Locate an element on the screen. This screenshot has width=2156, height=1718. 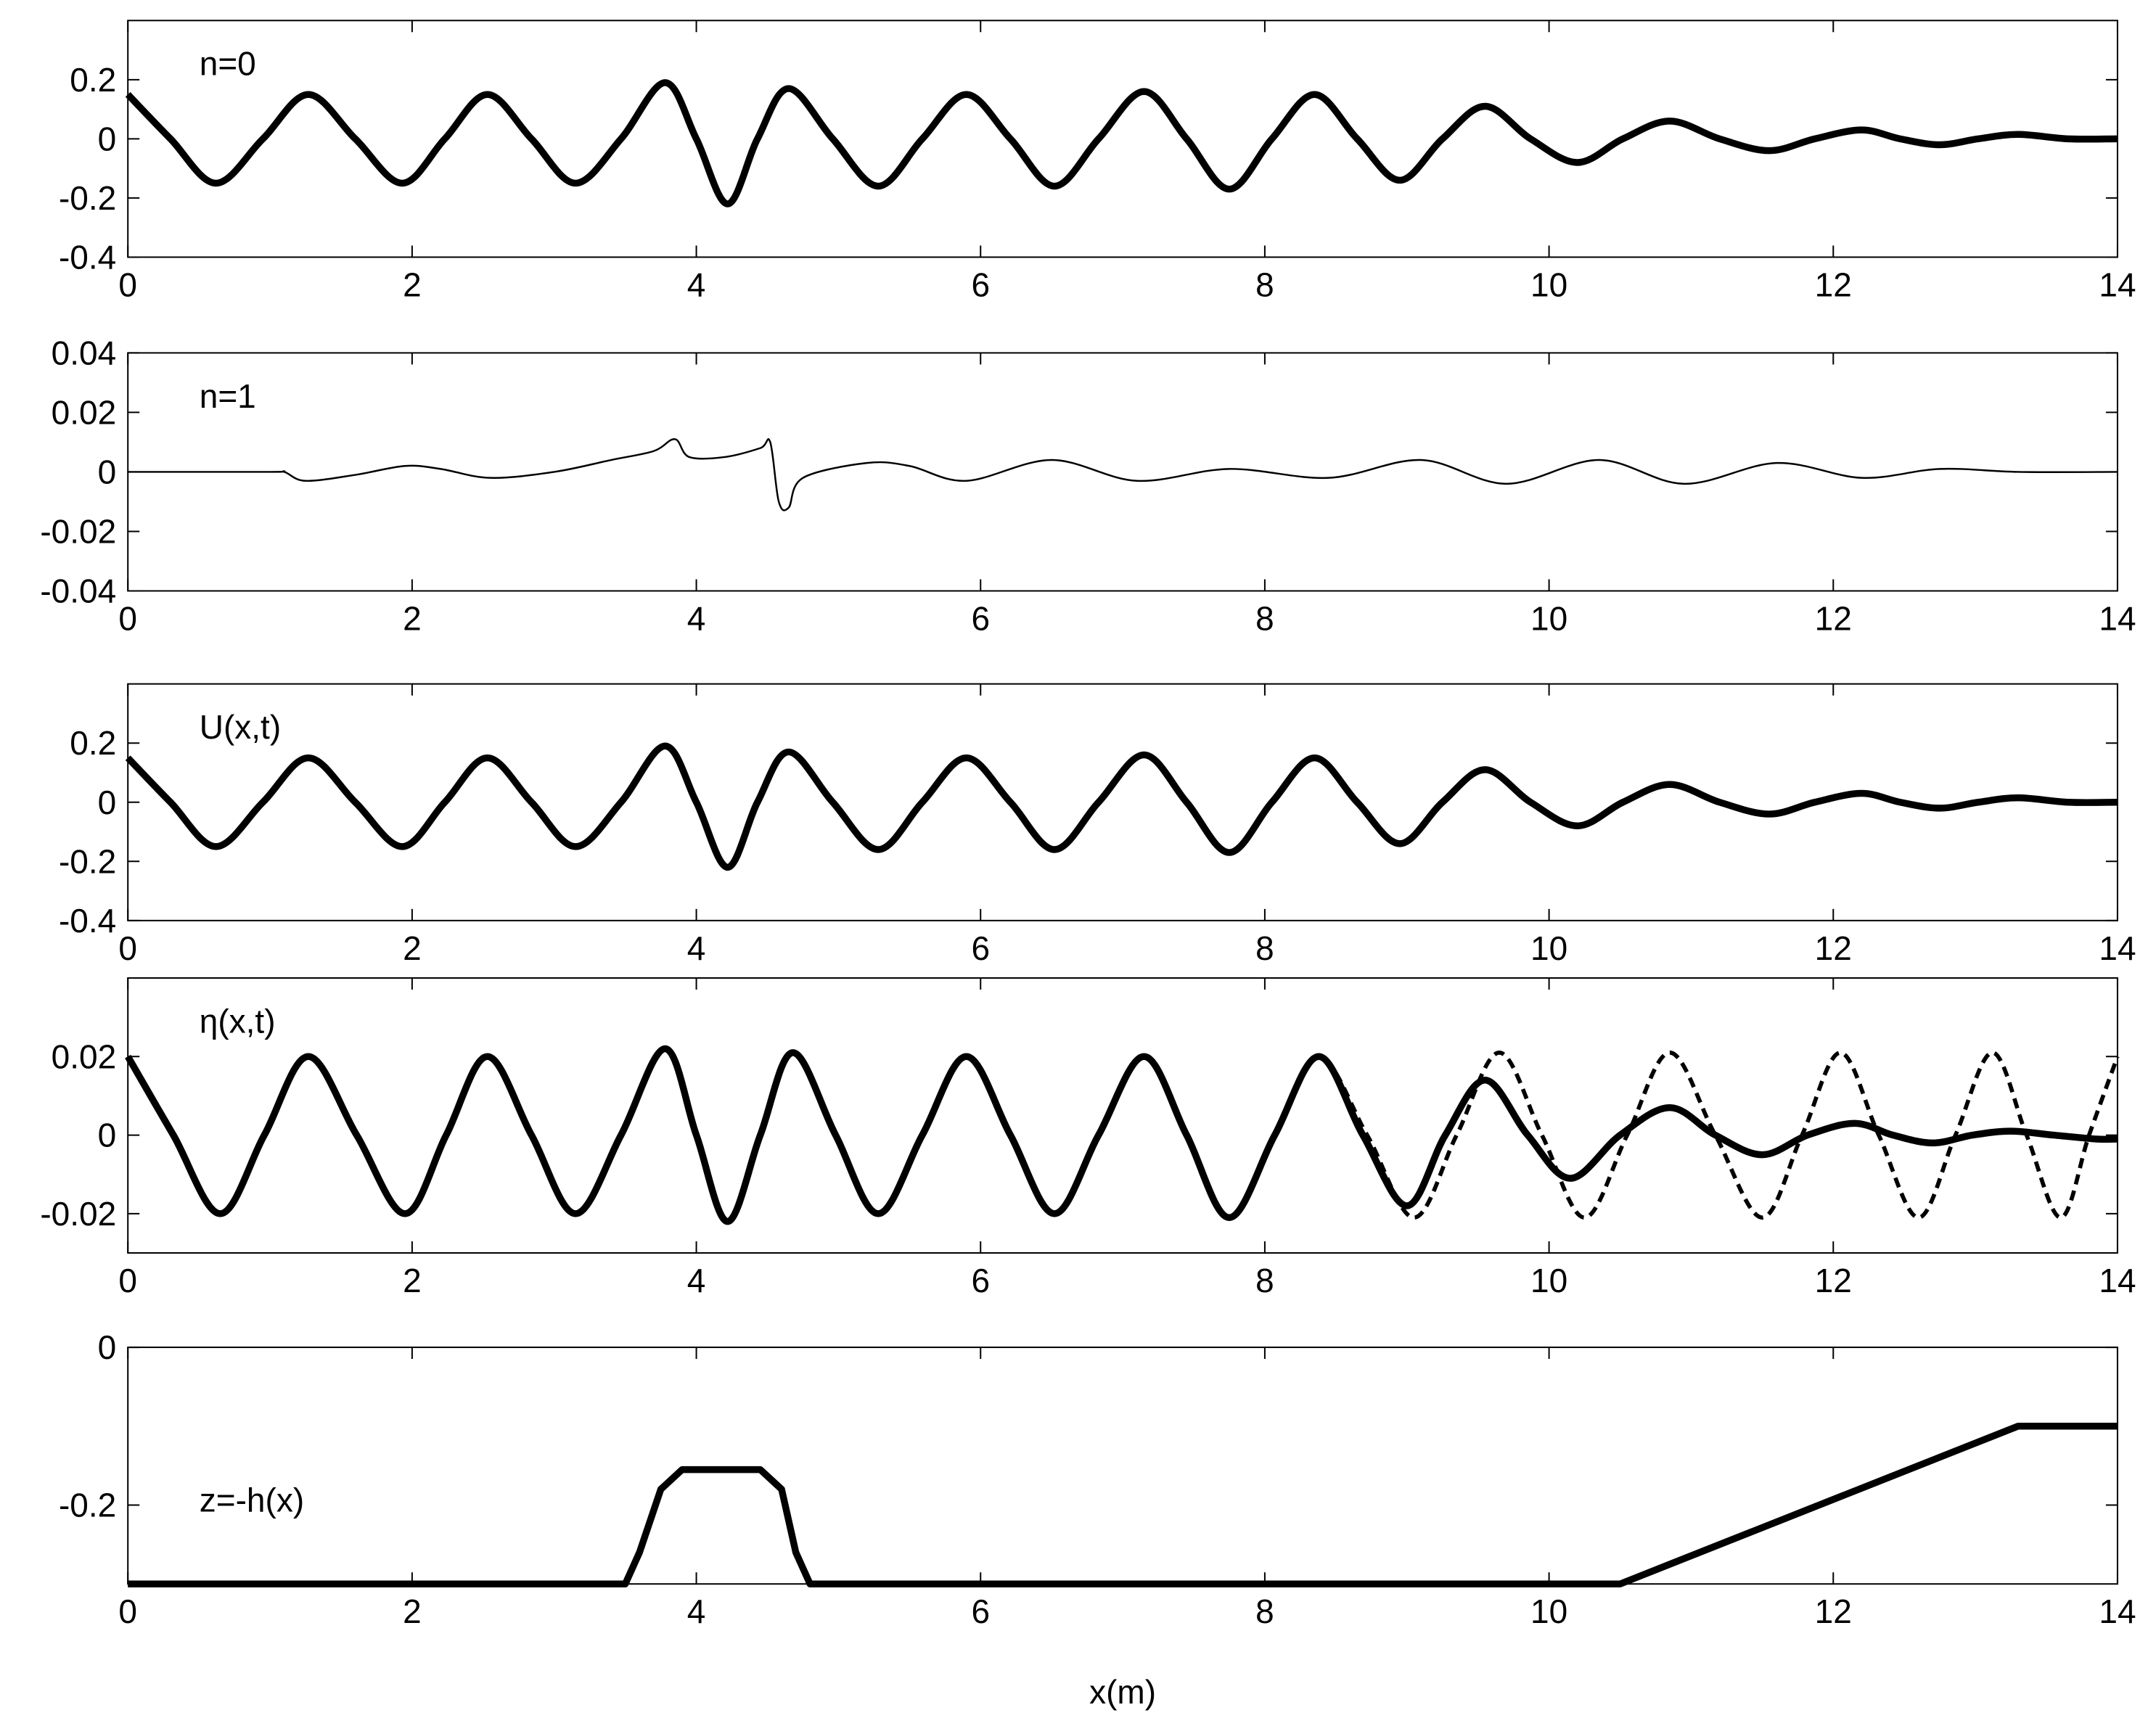
panel-label: n=1 is located at coordinates (228, 396).